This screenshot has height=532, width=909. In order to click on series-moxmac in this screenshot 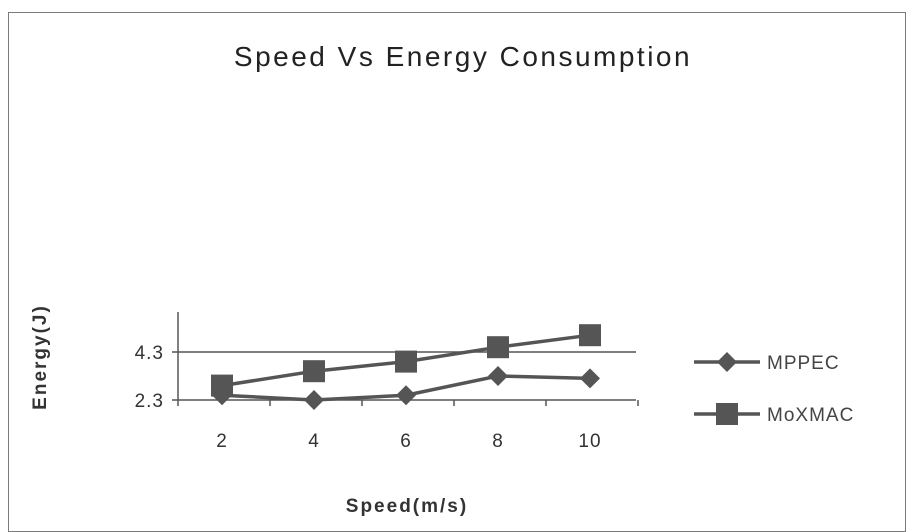, I will do `click(406, 360)`.